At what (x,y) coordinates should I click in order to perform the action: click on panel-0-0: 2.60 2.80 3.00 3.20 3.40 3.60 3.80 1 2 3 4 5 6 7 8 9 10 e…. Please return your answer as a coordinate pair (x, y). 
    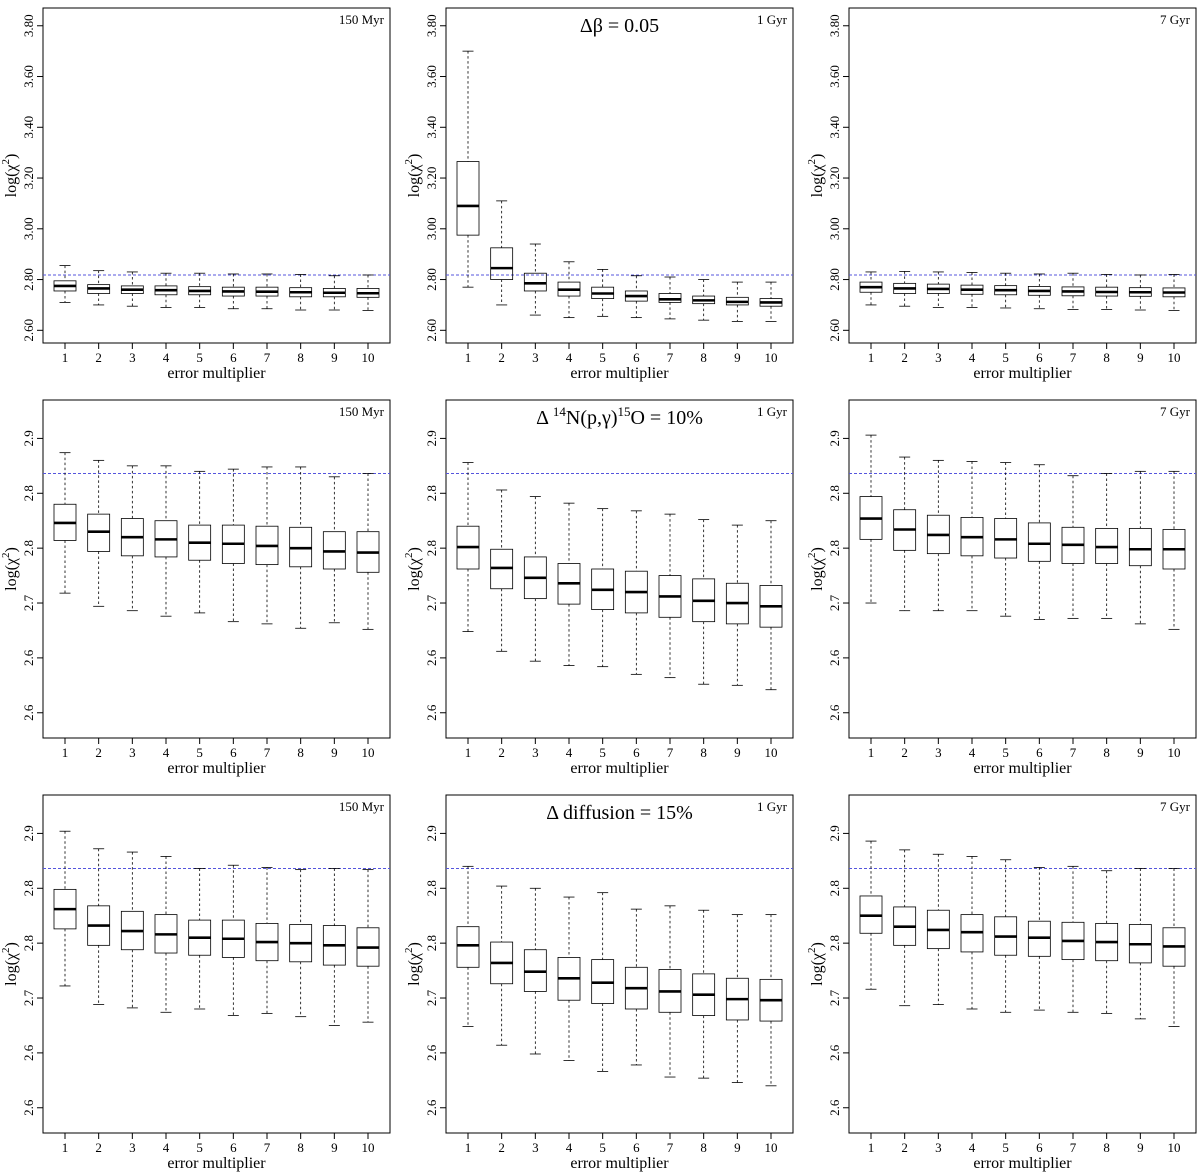
    Looking at the image, I should click on (195, 194).